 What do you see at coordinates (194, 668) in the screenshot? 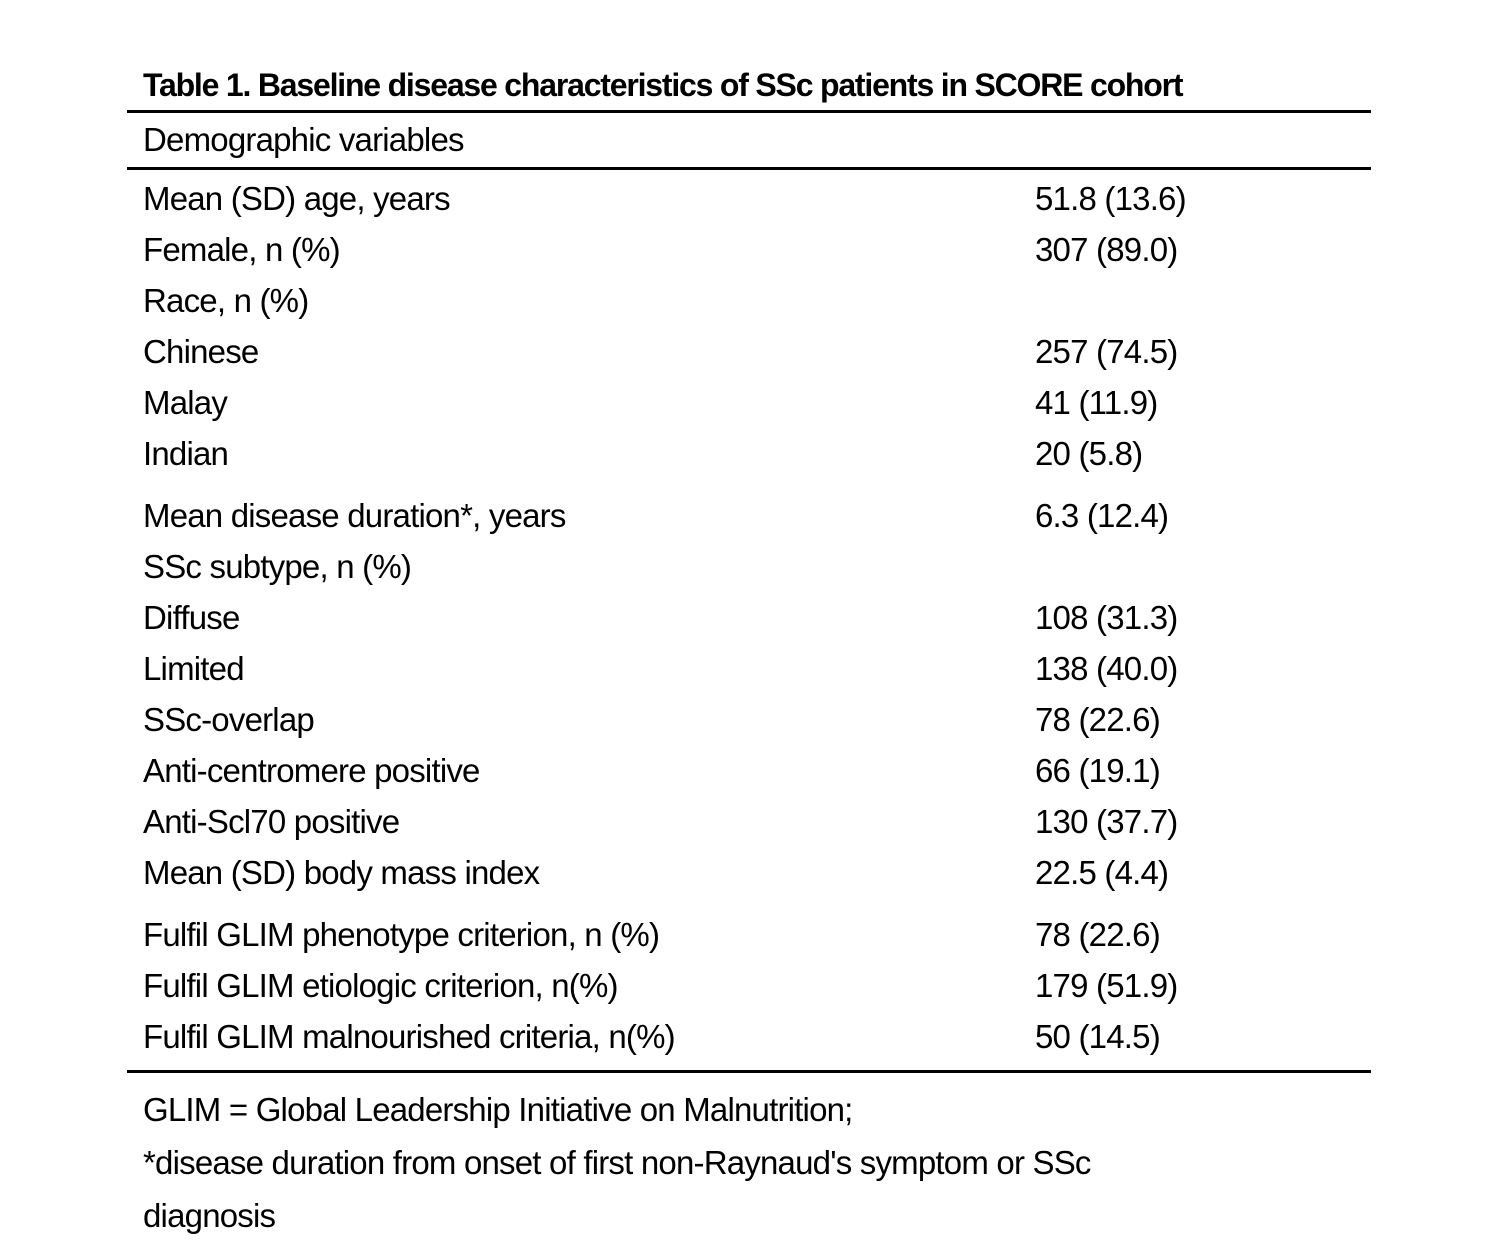
I see `row-label: Limited` at bounding box center [194, 668].